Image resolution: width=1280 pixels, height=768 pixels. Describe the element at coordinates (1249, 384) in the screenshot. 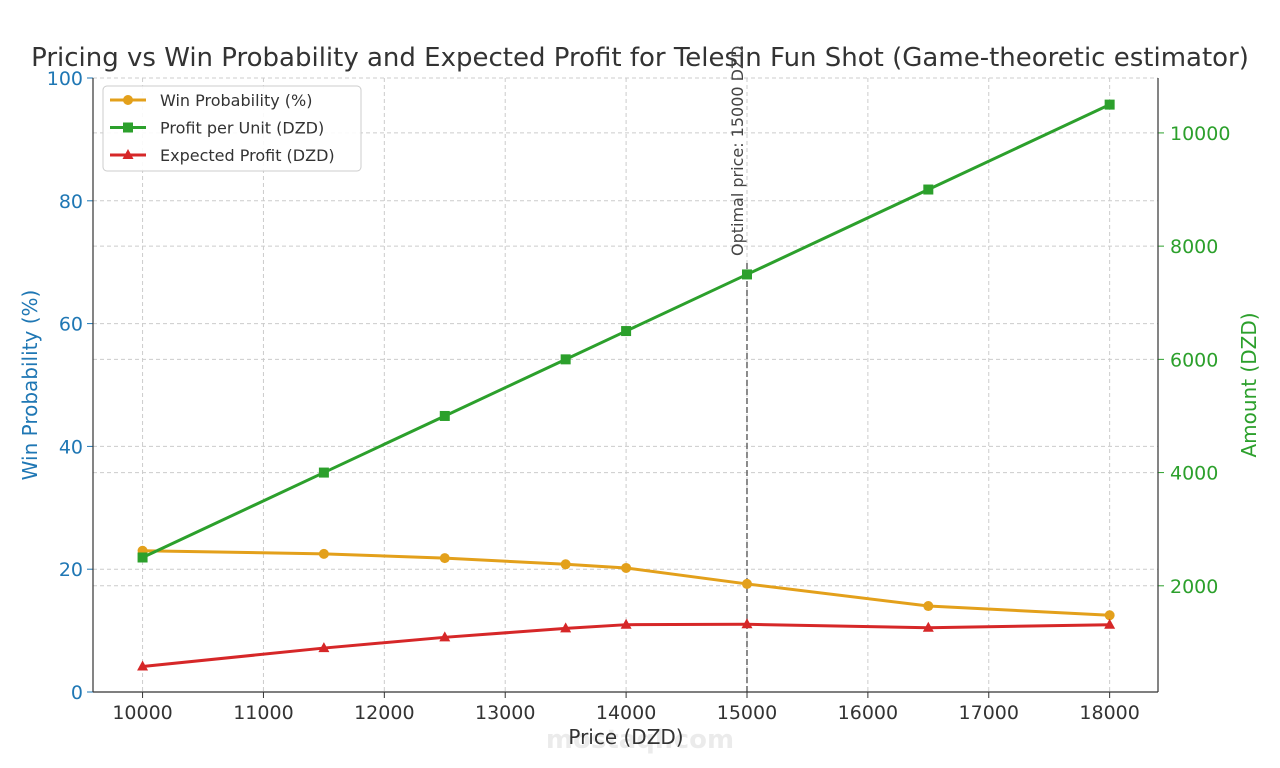

I see `right-axis-label: Amount (DZD)` at that location.